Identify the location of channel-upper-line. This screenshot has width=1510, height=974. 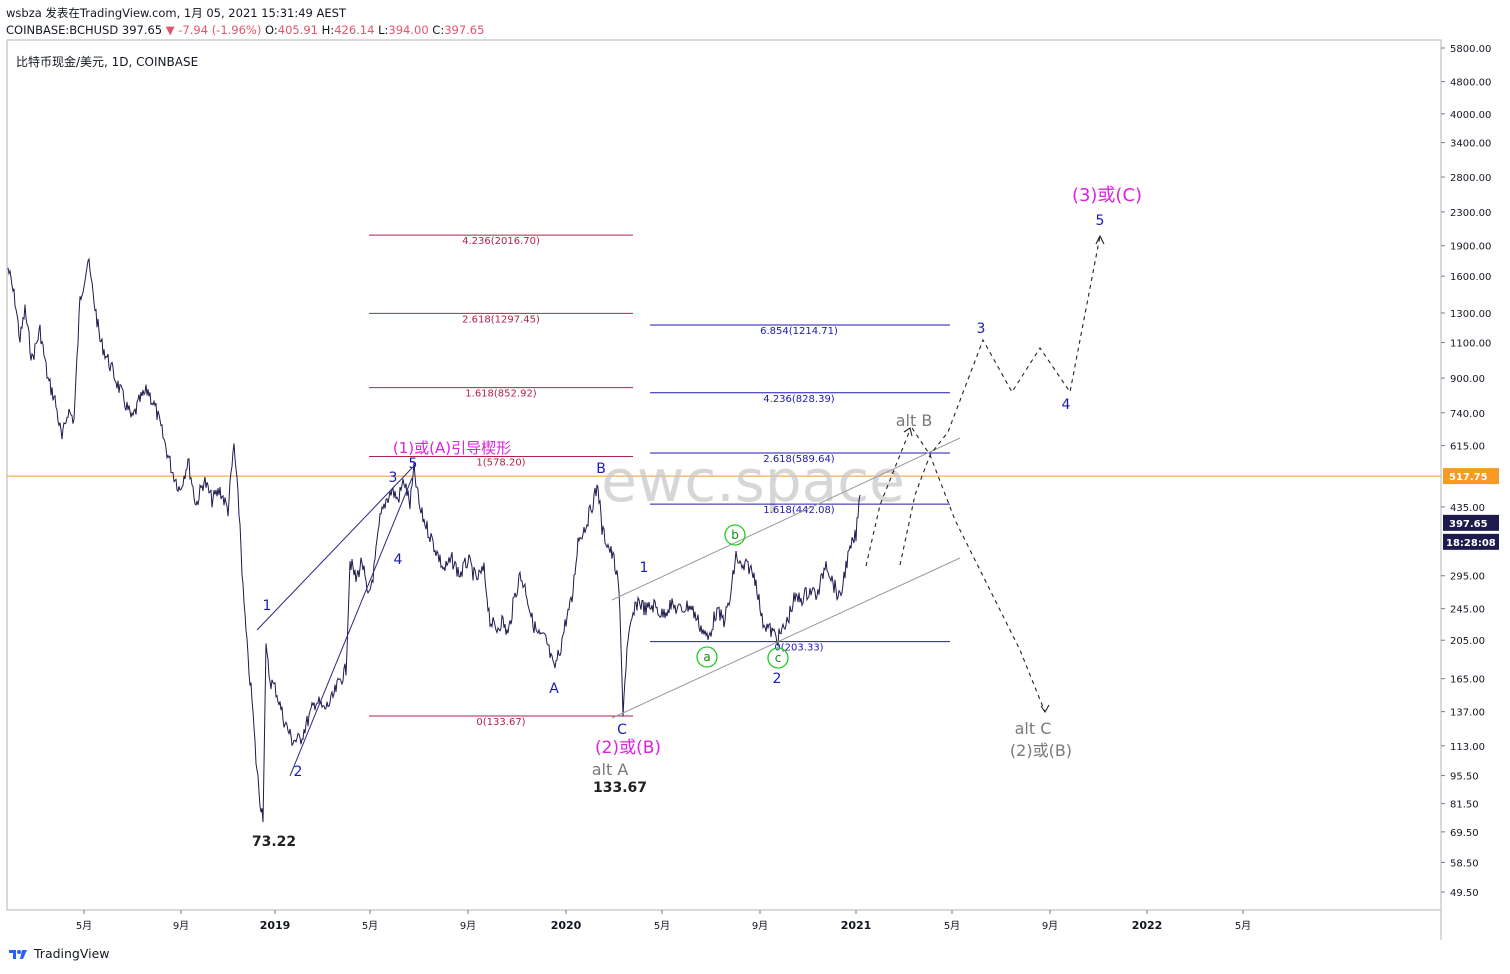
(786, 519).